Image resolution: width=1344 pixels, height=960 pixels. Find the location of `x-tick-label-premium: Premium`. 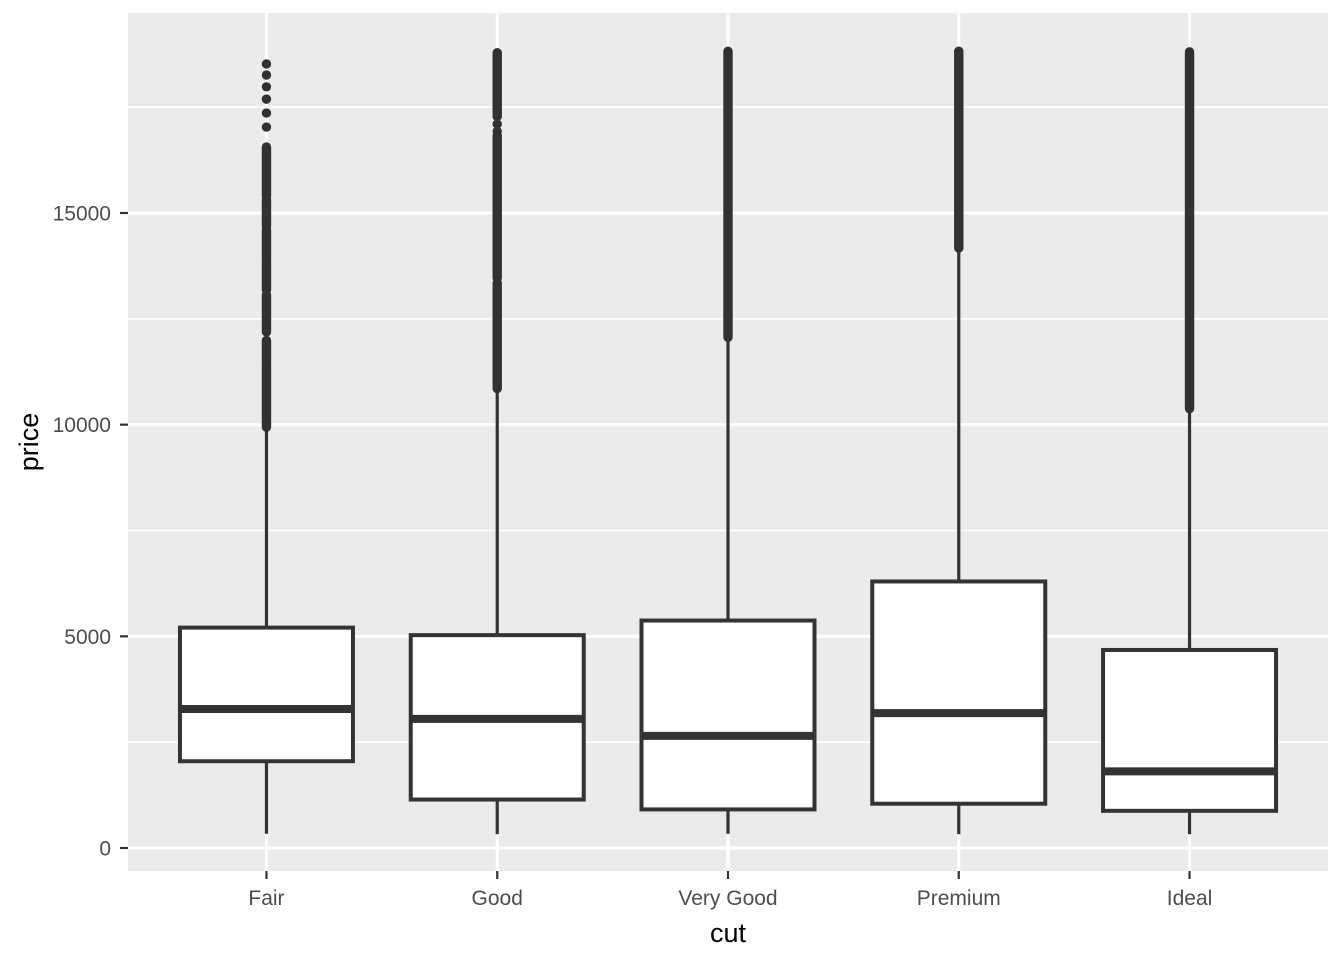

x-tick-label-premium: Premium is located at coordinates (959, 898).